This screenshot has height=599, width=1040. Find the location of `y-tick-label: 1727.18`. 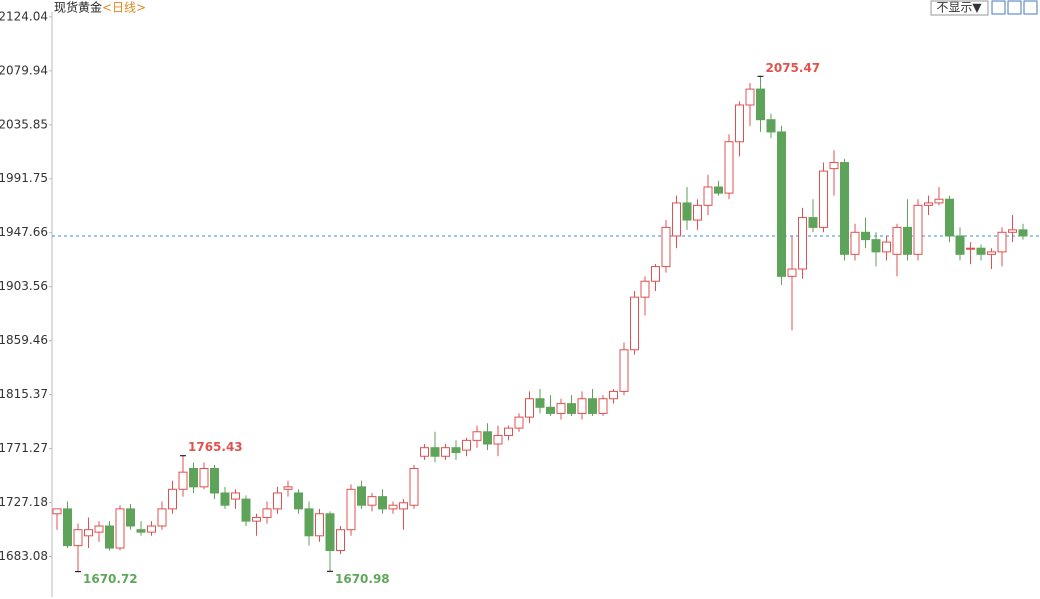

y-tick-label: 1727.18 is located at coordinates (24, 502).